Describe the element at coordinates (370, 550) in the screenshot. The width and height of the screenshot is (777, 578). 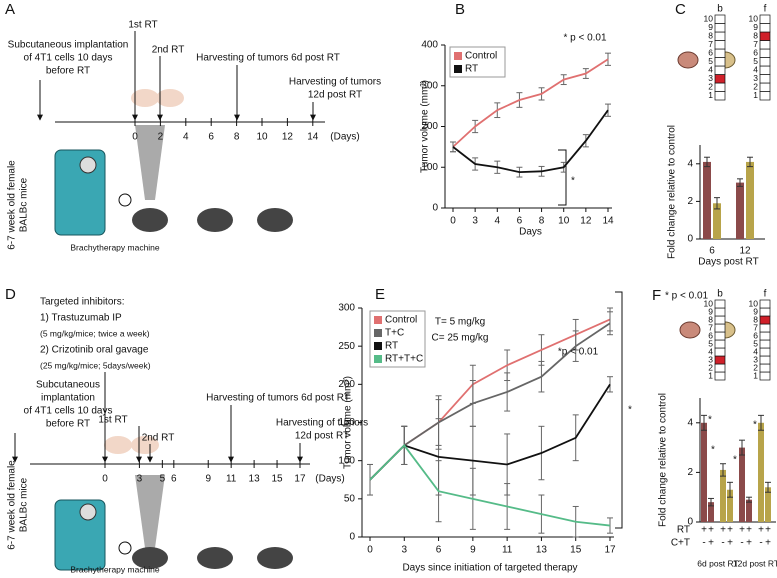
I see `x-tick-label: 0` at that location.